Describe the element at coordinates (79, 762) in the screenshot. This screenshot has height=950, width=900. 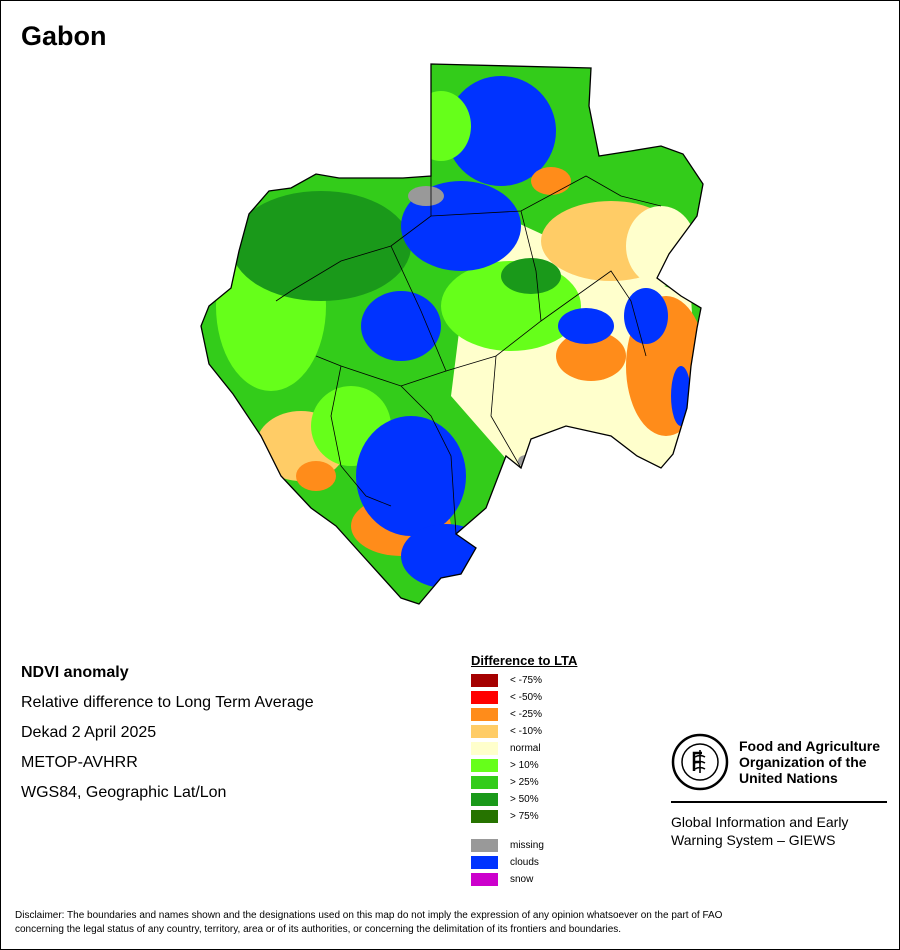
I see `info-sensor: METOP-AVHRR` at that location.